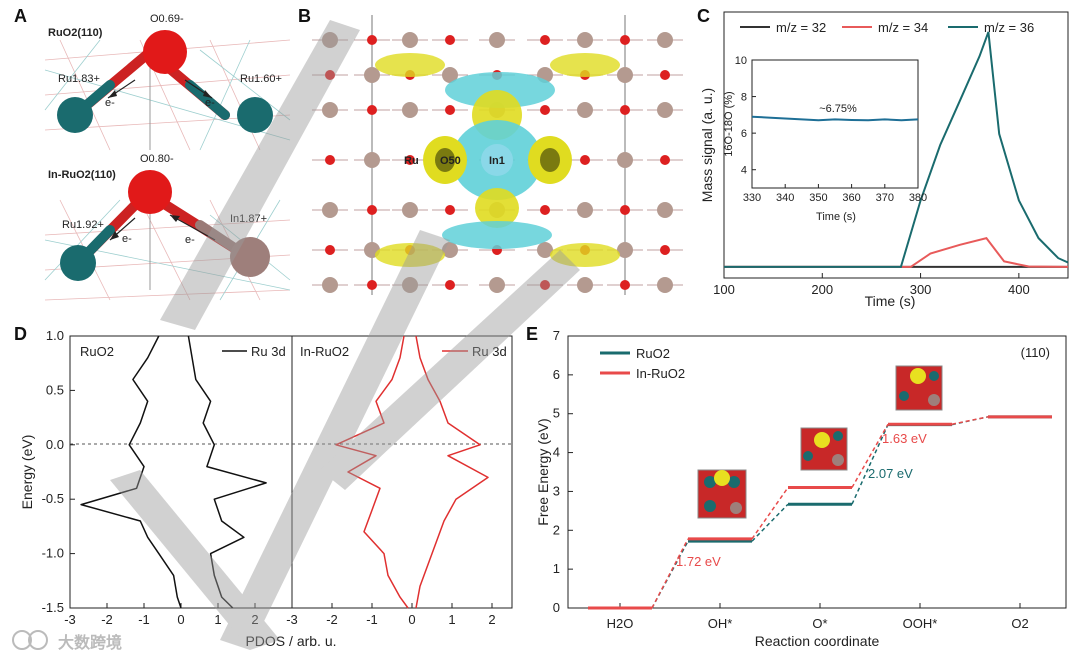 The height and width of the screenshot is (659, 1080). What do you see at coordinates (556, 490) in the screenshot?
I see `y-tick-label: 3` at bounding box center [556, 490].